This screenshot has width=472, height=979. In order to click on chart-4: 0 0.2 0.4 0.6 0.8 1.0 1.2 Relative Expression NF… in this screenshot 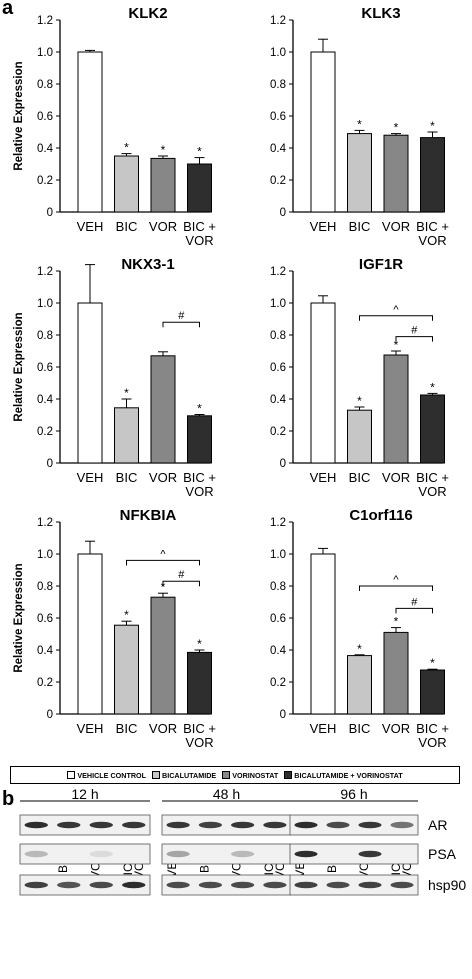, I will do `click(114, 628)`.